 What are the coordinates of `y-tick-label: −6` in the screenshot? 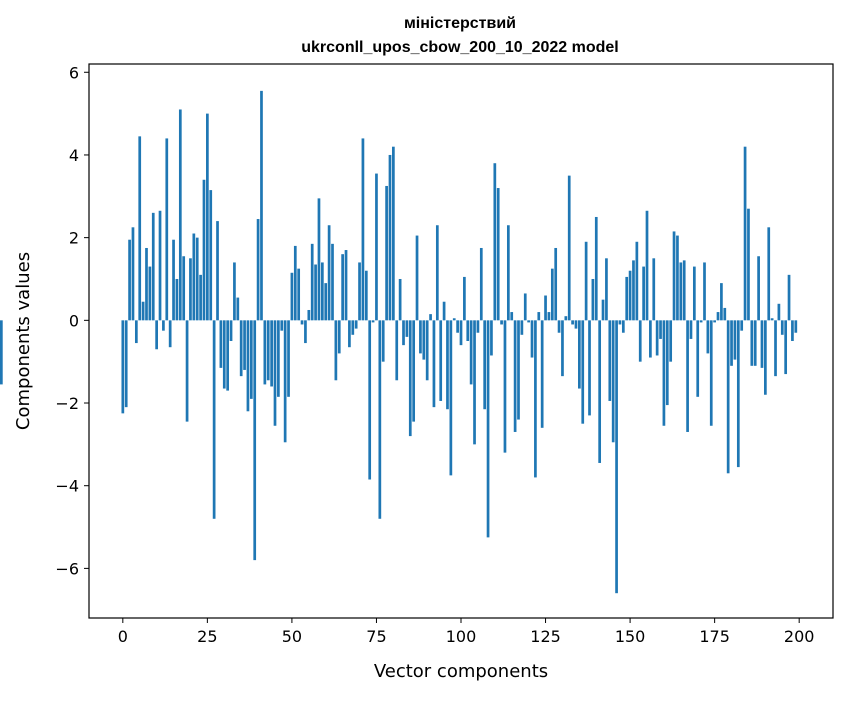 It's located at (67, 568).